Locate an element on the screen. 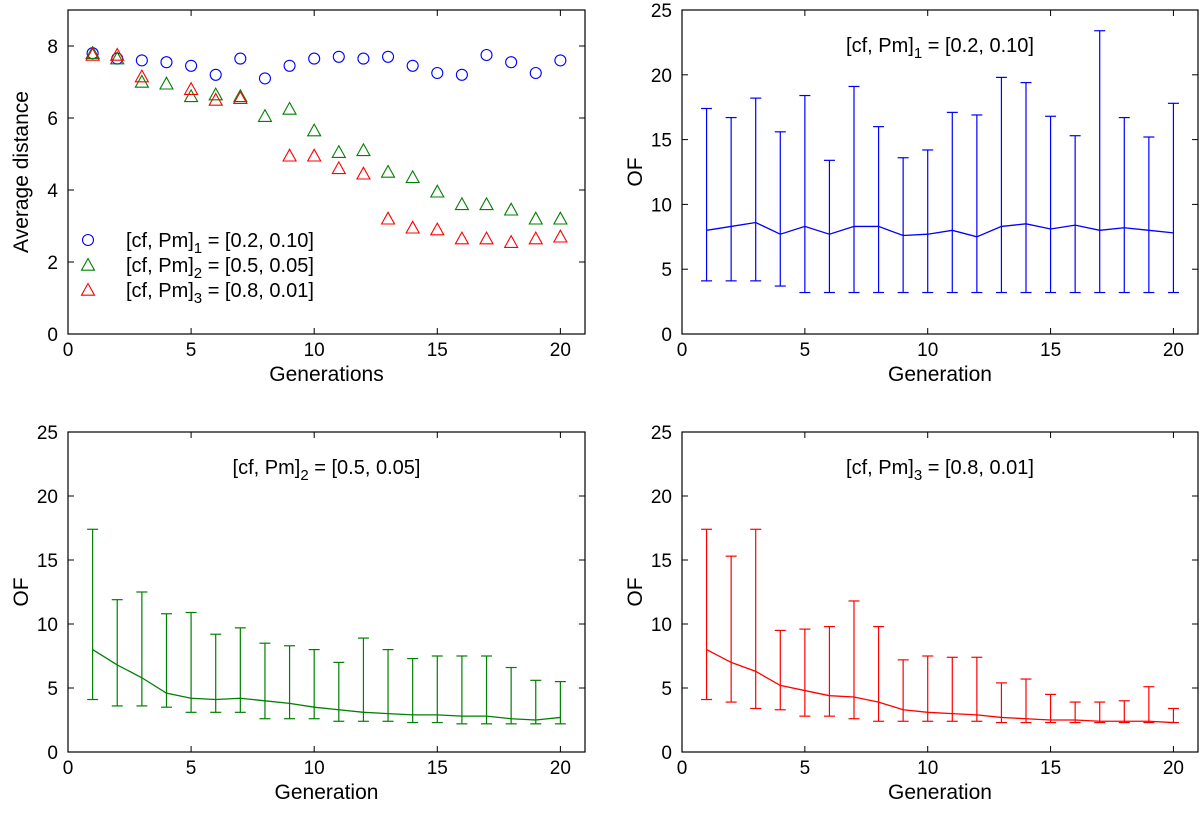 The width and height of the screenshot is (1200, 814). y-tick-label: 20 is located at coordinates (661, 76).